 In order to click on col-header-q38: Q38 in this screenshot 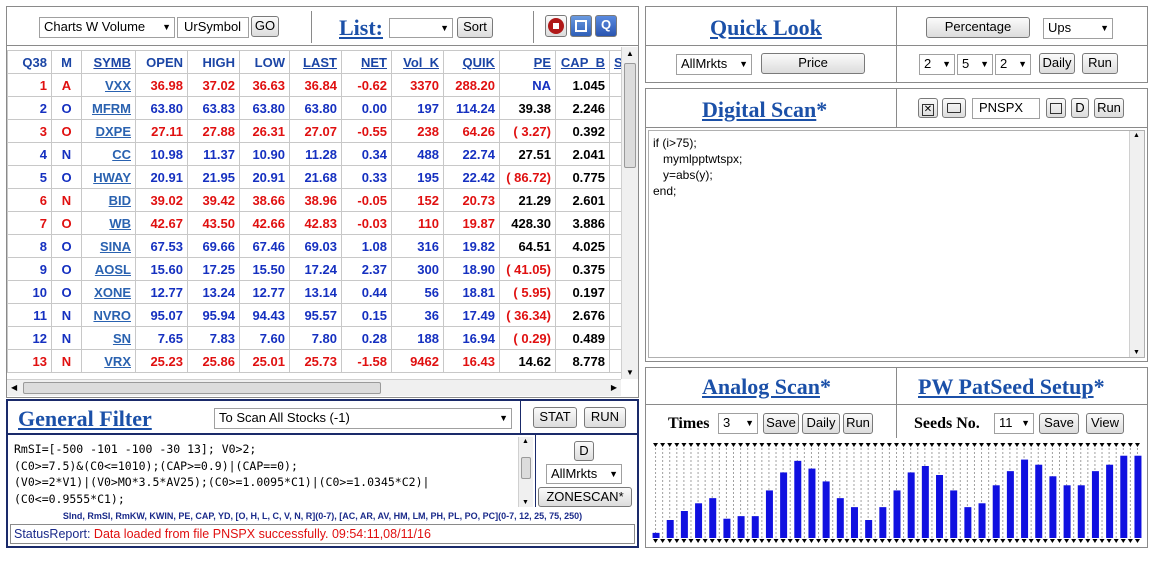, I will do `click(29, 62)`.